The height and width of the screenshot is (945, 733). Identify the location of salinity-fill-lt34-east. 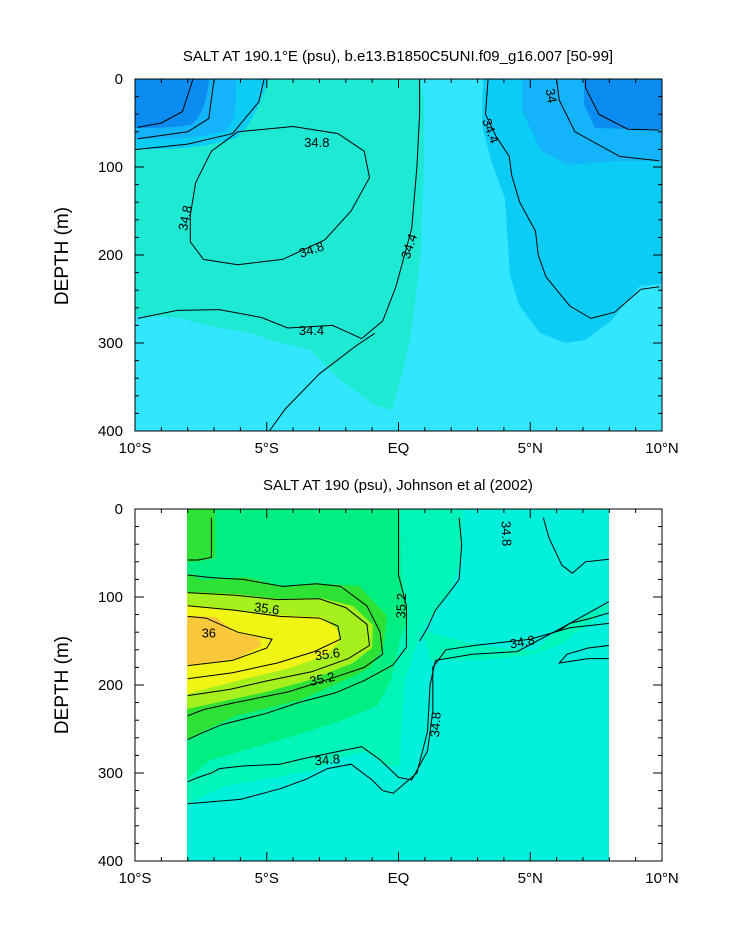
(623, 104).